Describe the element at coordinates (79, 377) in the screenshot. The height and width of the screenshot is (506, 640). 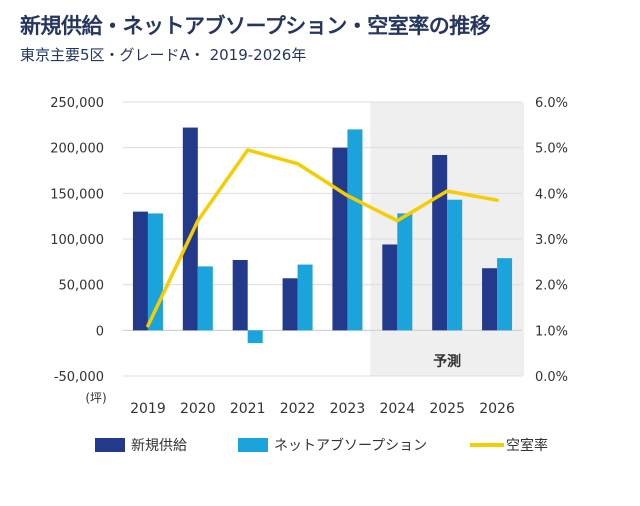
I see `y-left-tick-label: -50,000` at that location.